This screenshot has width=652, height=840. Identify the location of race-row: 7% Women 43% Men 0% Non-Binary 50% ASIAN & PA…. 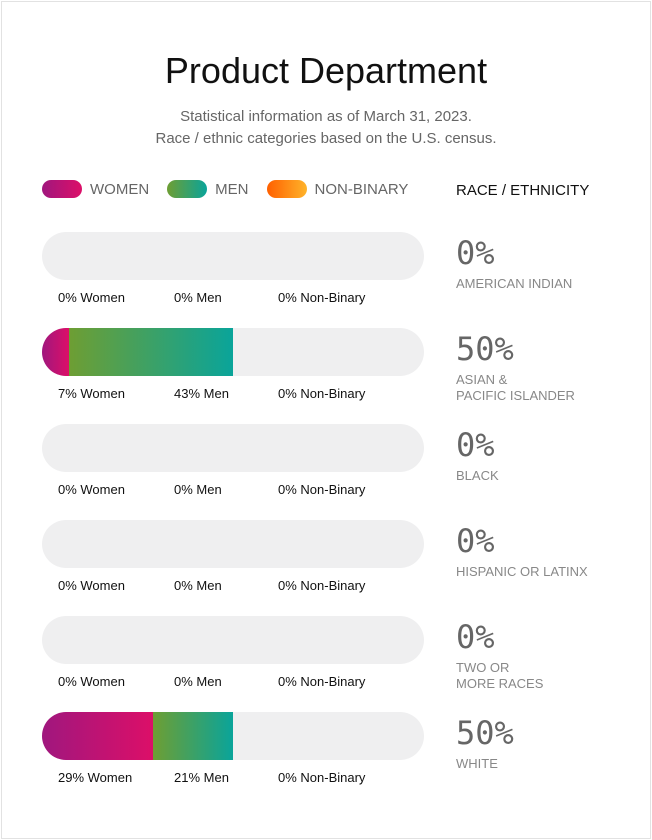
(326, 376).